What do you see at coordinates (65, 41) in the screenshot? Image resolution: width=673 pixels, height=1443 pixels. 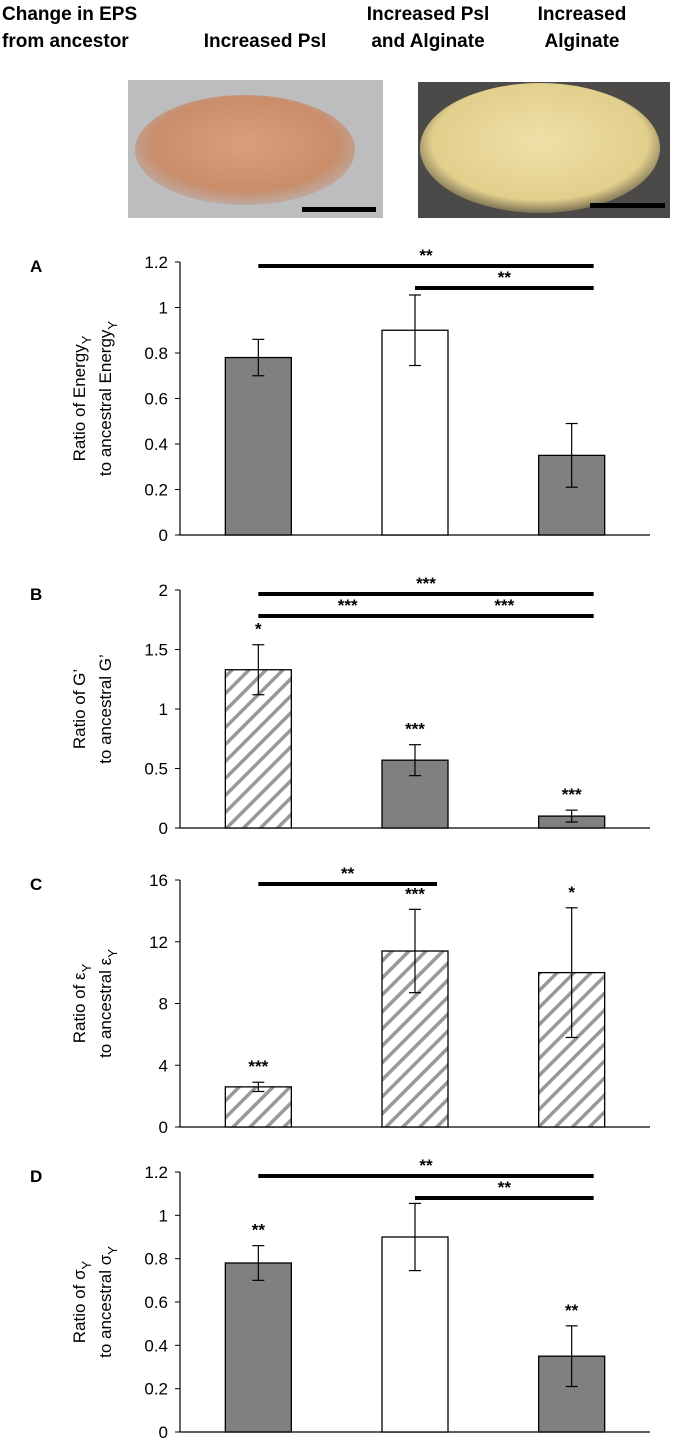 I see `header-title: from ancestor` at bounding box center [65, 41].